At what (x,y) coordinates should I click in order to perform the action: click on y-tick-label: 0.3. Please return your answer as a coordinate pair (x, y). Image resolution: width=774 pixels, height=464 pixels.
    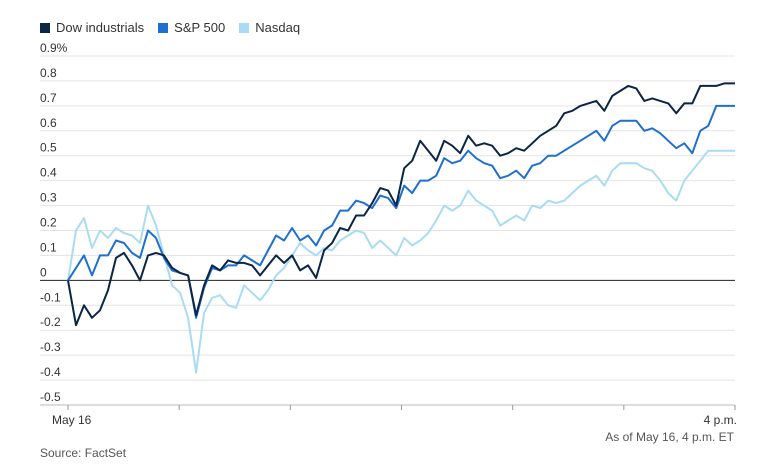
    Looking at the image, I should click on (48, 198).